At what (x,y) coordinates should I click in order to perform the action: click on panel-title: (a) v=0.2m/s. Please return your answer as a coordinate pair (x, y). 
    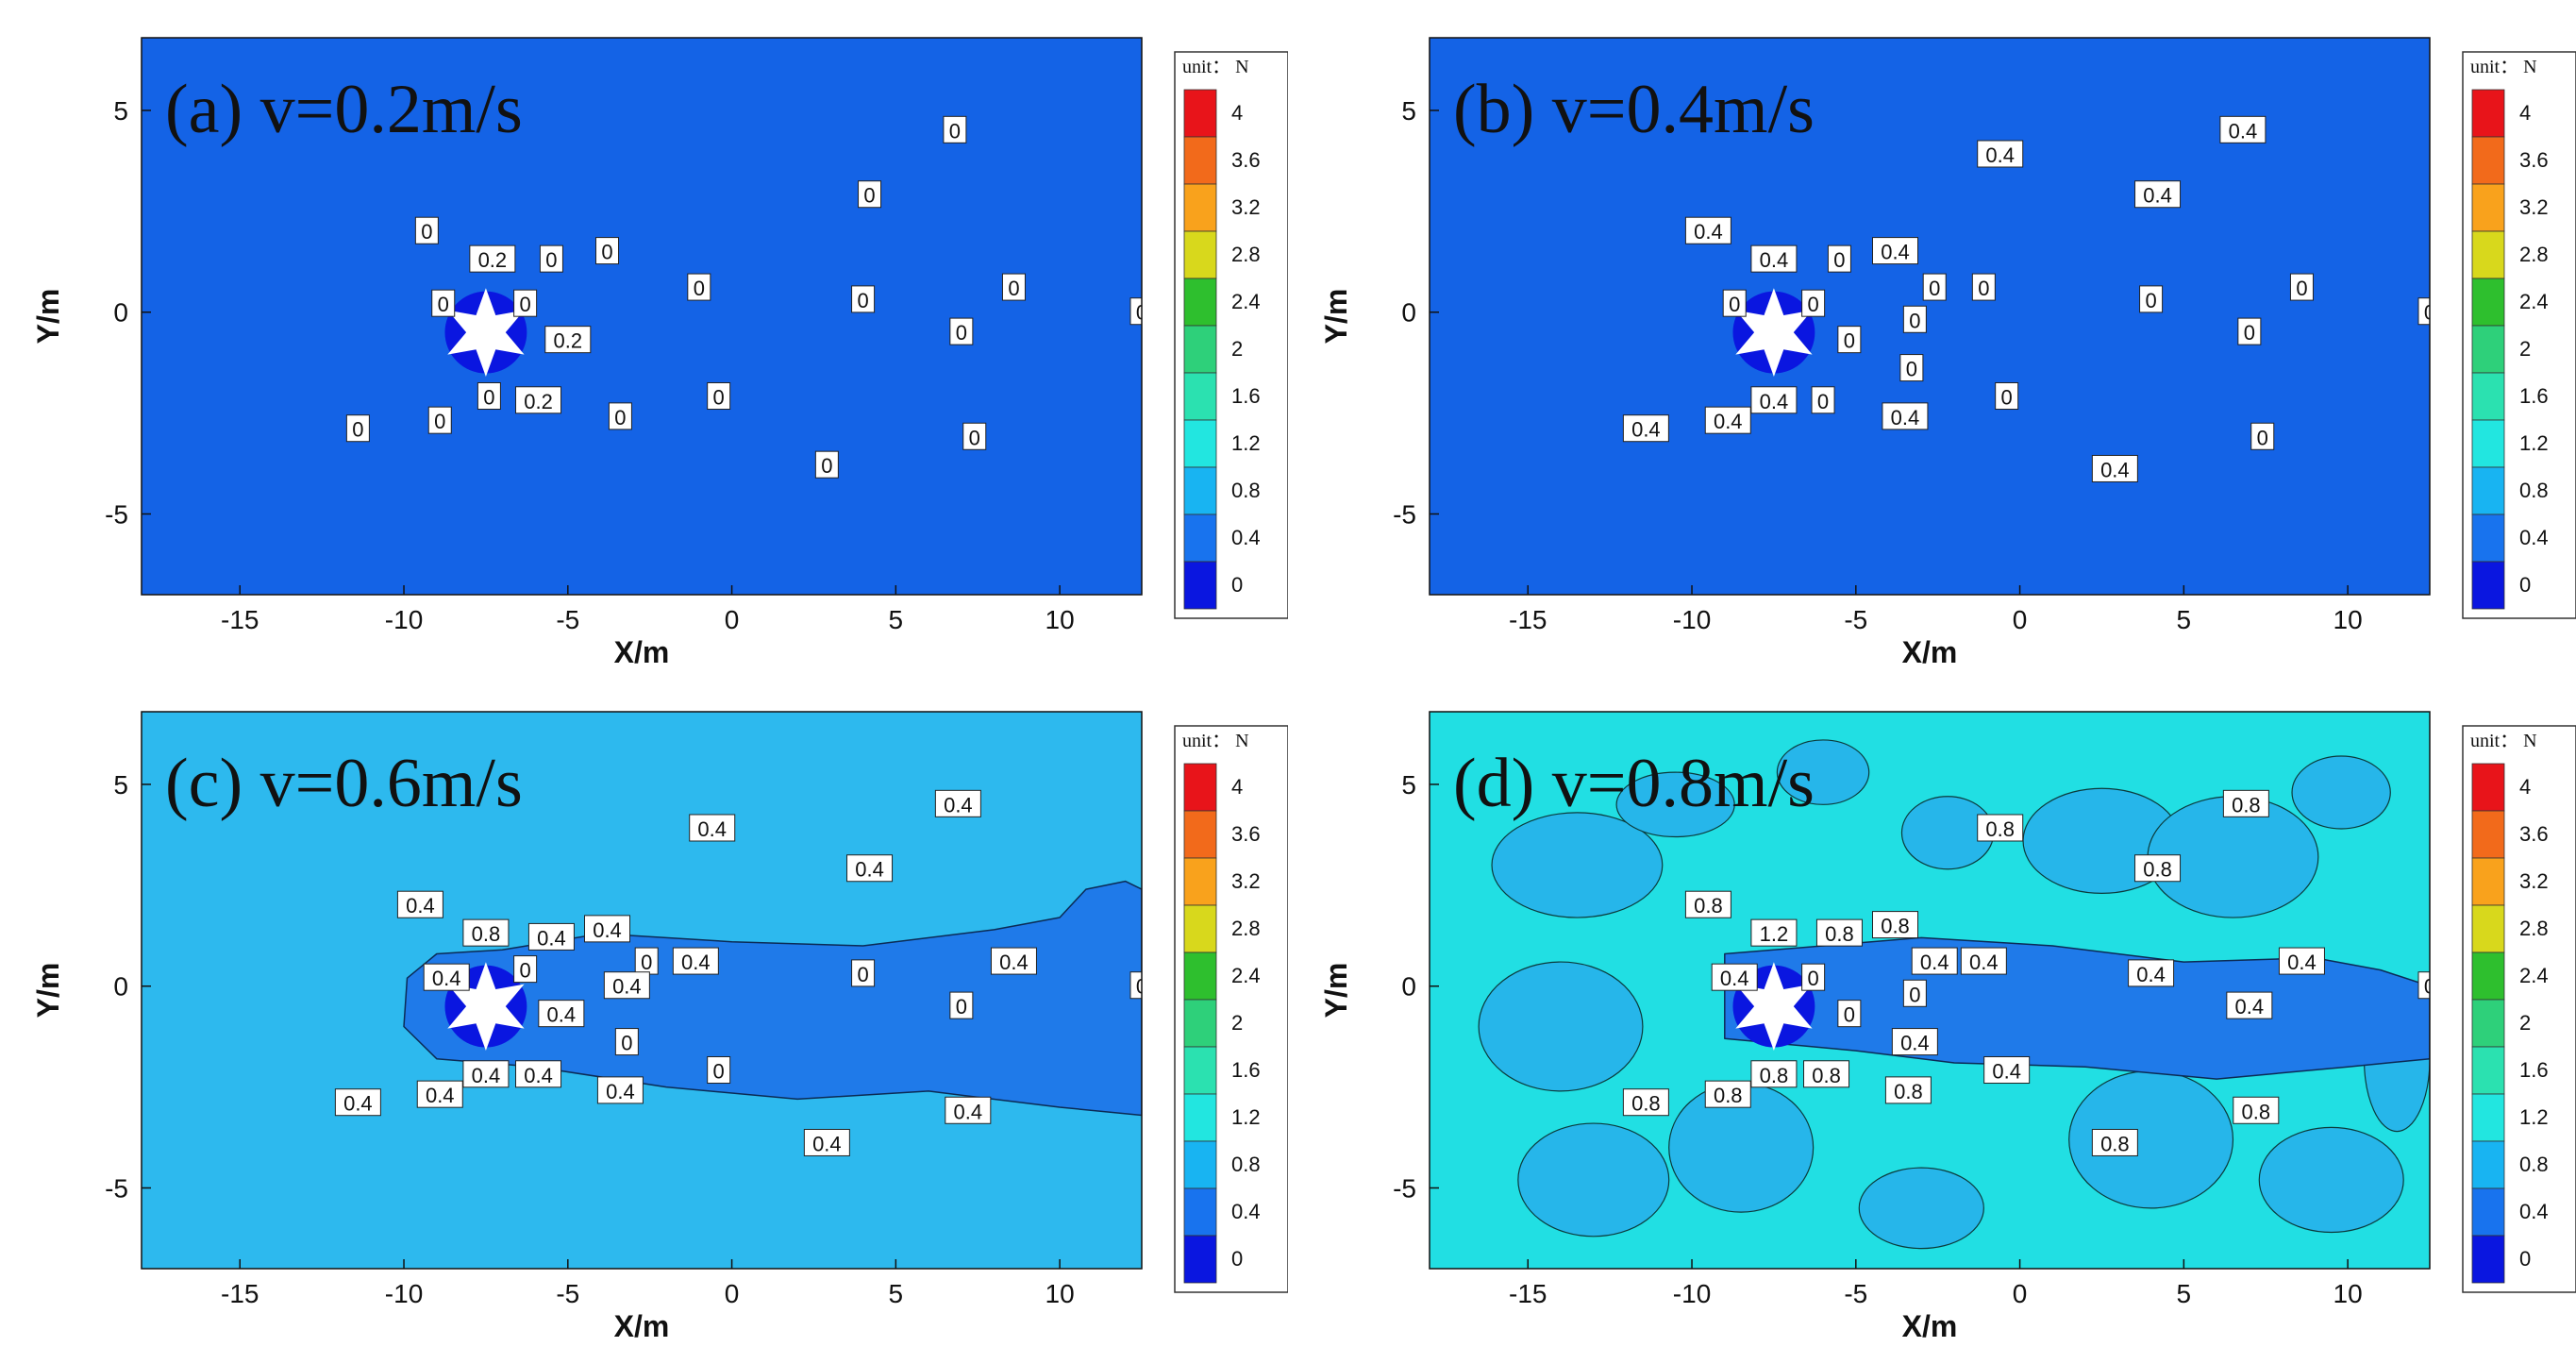
    Looking at the image, I should click on (344, 109).